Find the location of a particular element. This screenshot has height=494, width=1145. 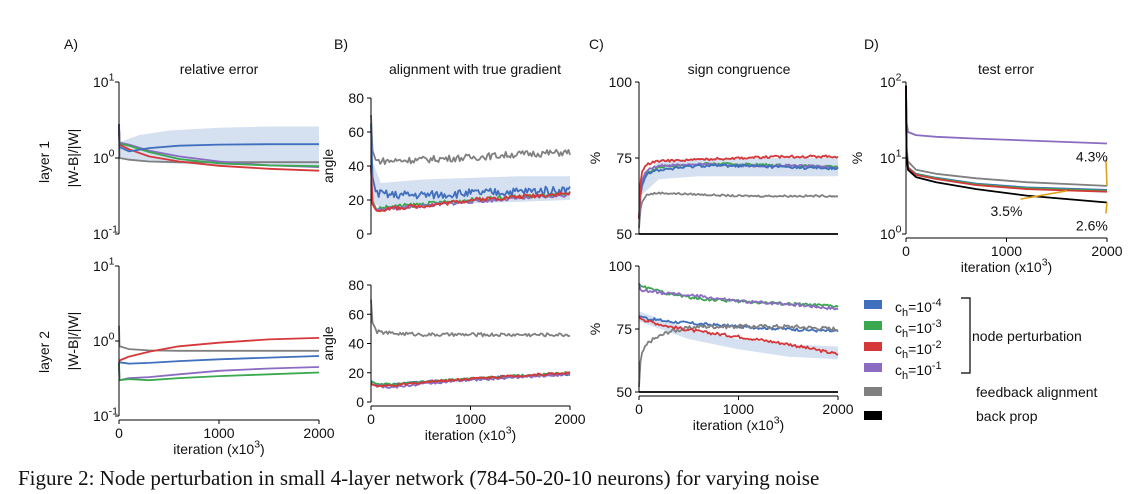

y-tick-label: 75 is located at coordinates (624, 329).